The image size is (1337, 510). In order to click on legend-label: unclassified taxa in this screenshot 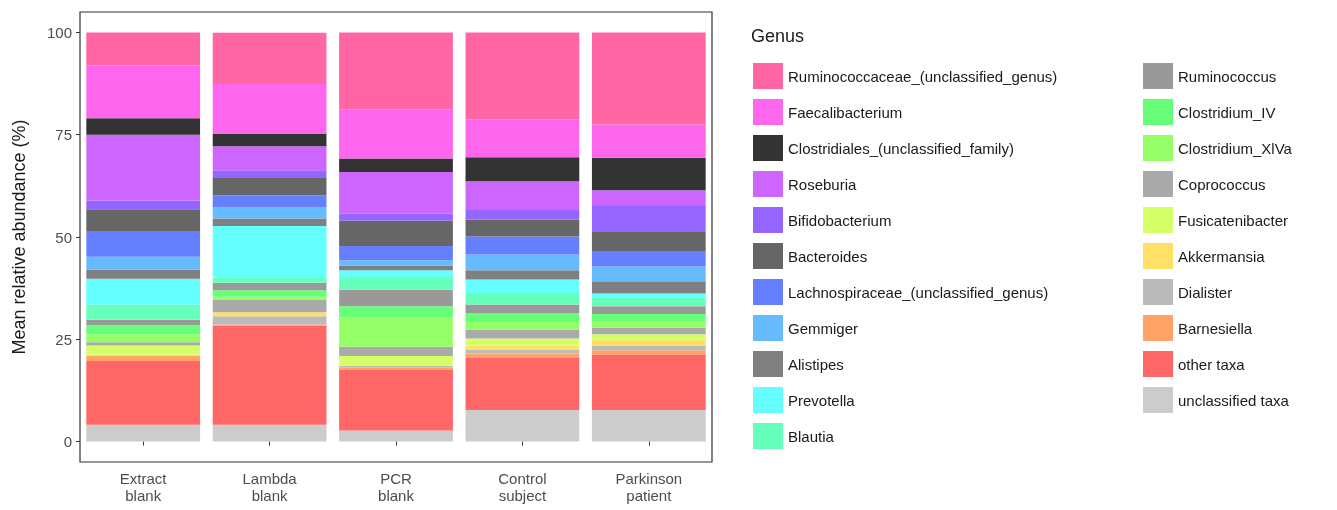, I will do `click(1234, 400)`.